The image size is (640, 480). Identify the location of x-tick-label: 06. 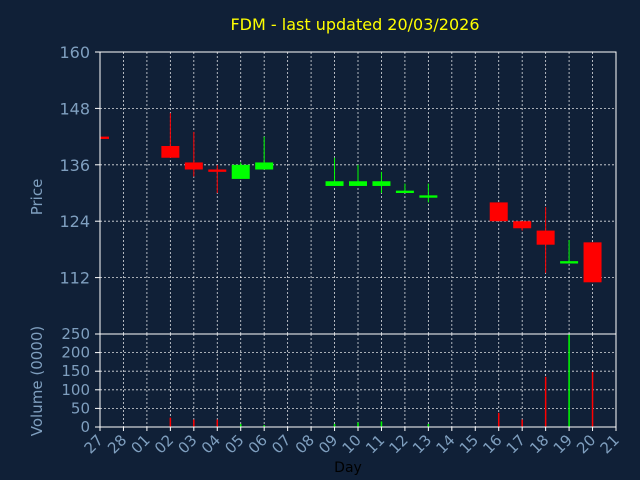
(258, 444).